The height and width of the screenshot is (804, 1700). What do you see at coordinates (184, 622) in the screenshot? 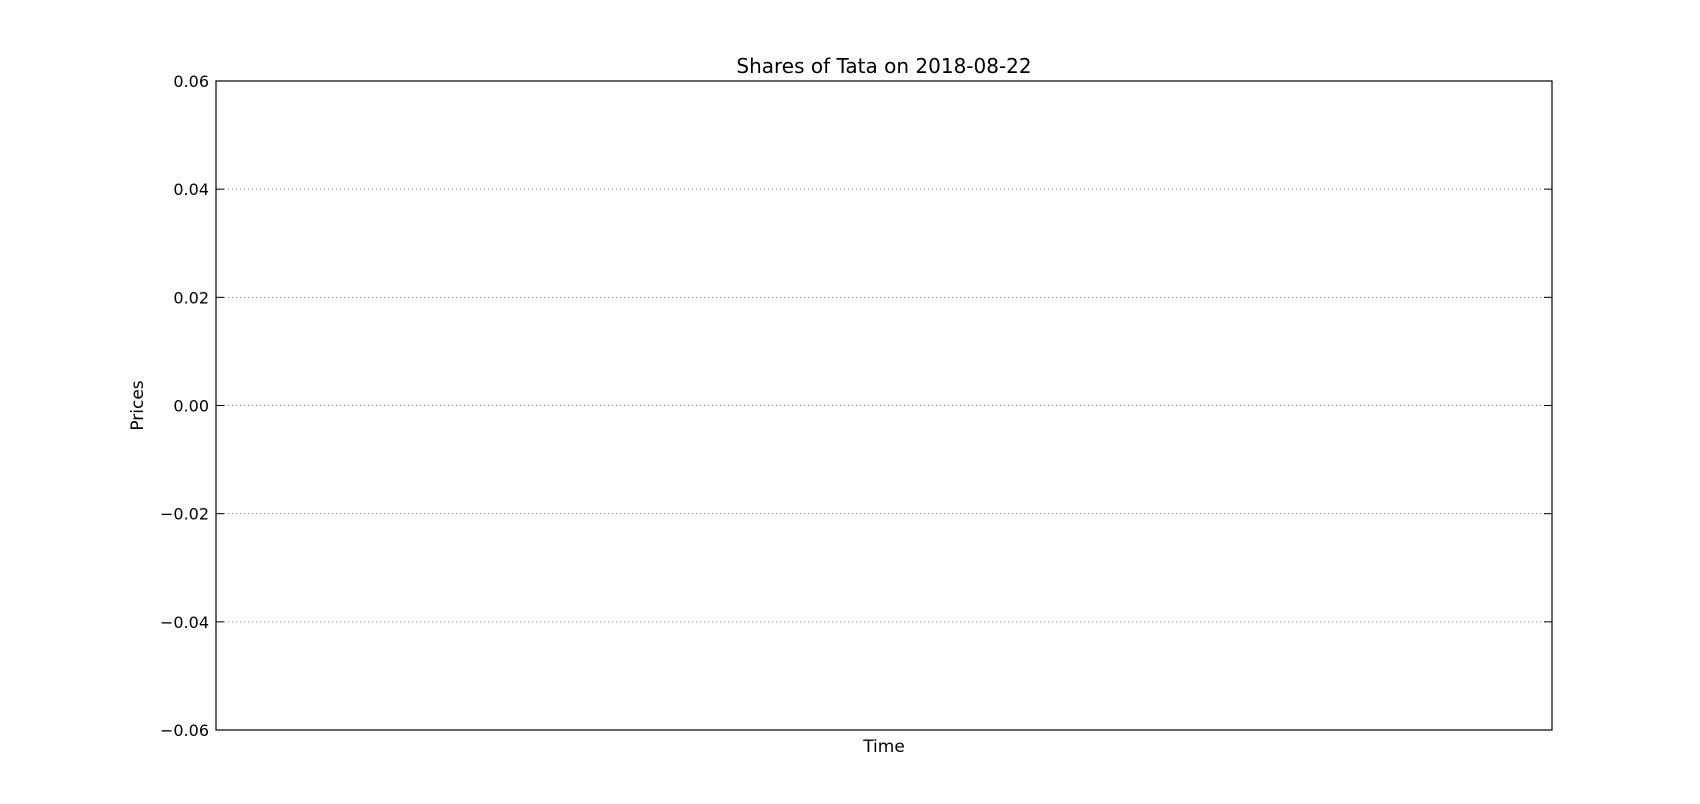
I see `y-tick-label: −0.04` at bounding box center [184, 622].